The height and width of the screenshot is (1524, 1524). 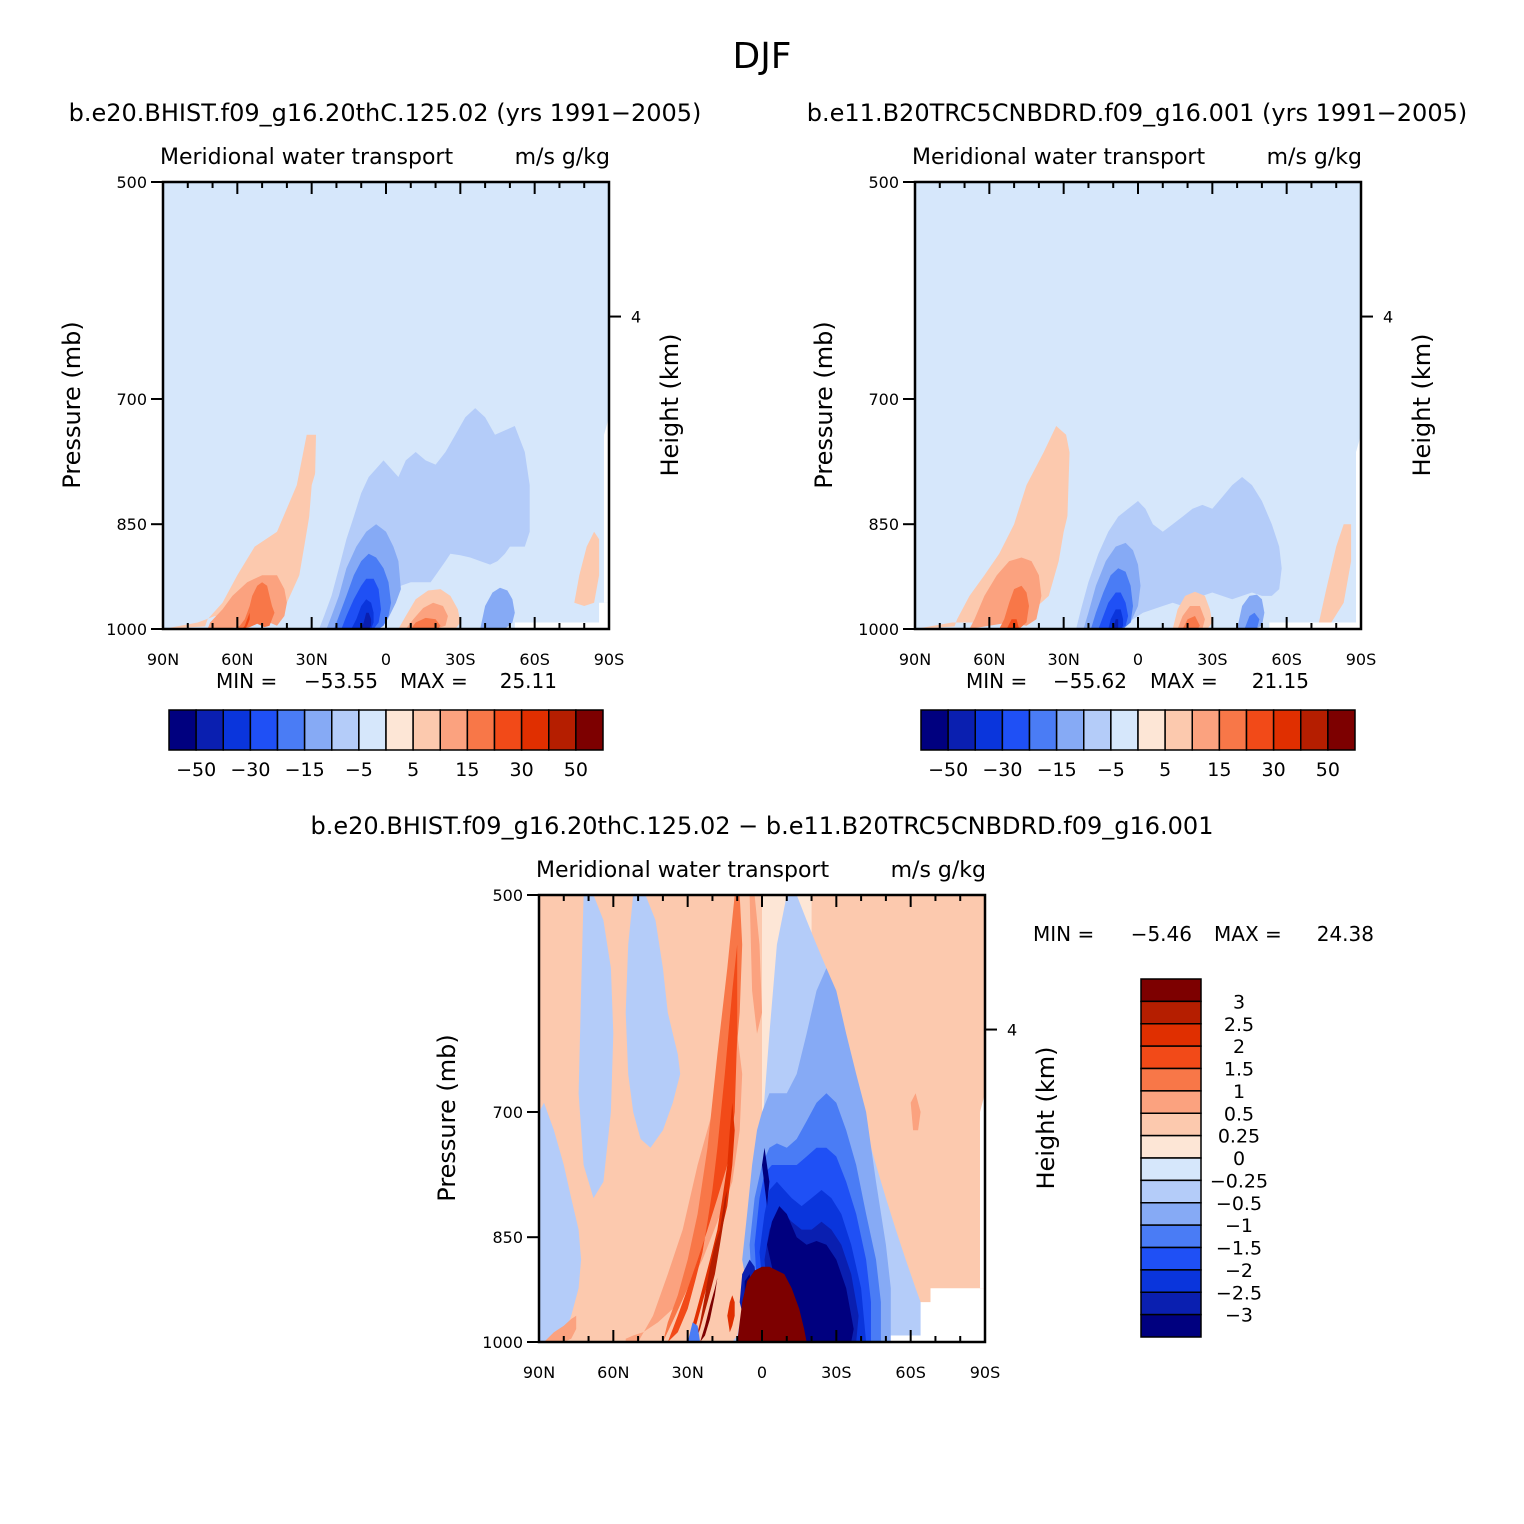 I want to click on colorbar-label: −30, so click(x=1002, y=770).